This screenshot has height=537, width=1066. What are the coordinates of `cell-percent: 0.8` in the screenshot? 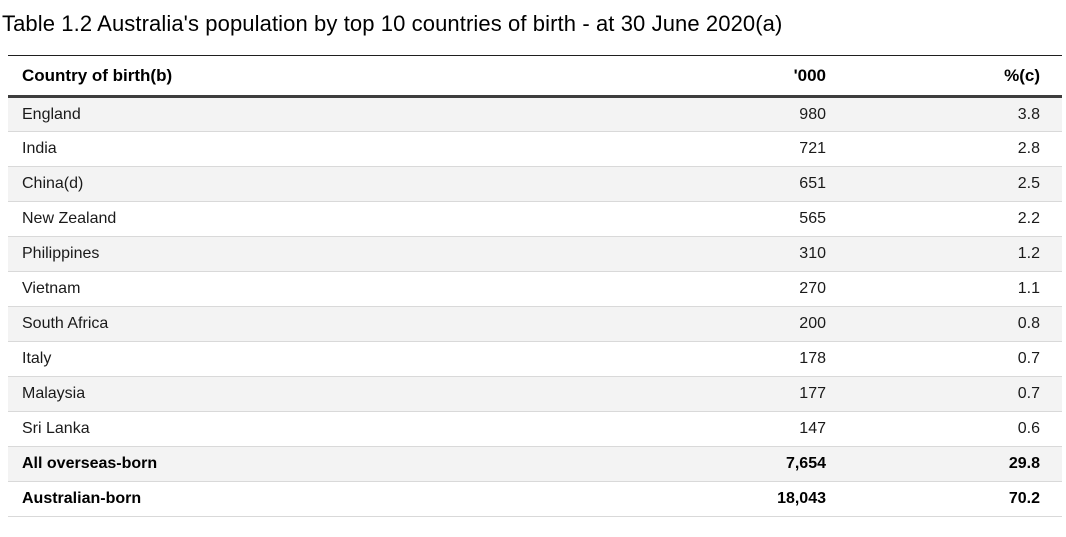 It's located at (1028, 323).